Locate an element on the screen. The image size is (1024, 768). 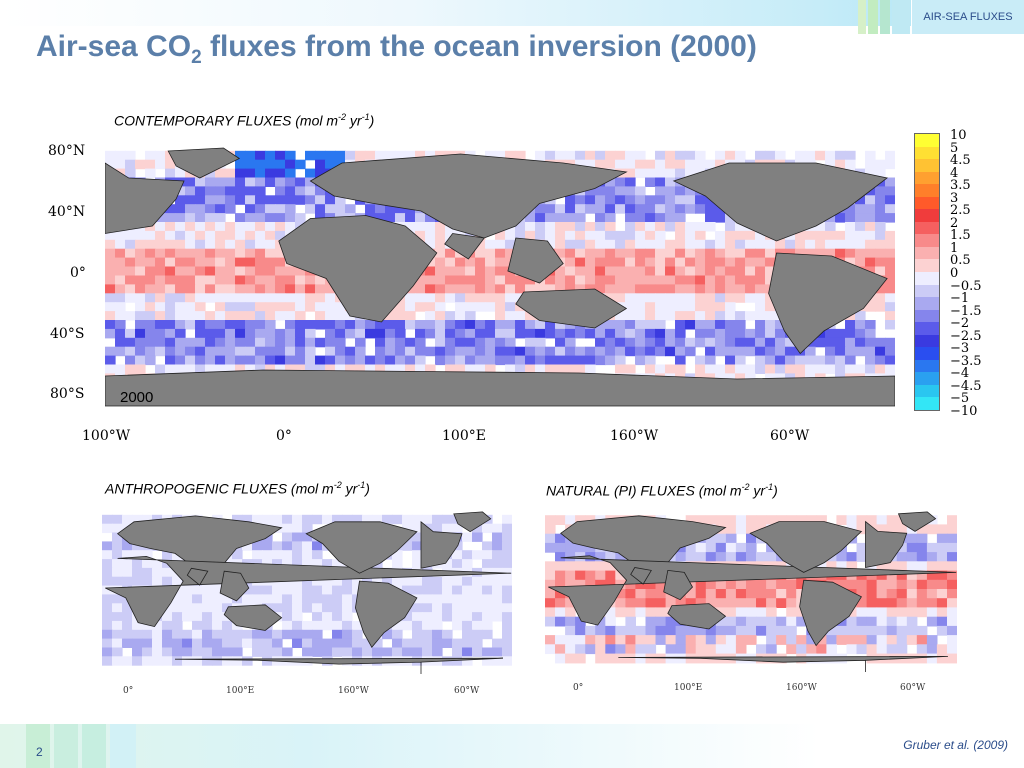
colorbar-tick-label: 3 is located at coordinates (954, 198).